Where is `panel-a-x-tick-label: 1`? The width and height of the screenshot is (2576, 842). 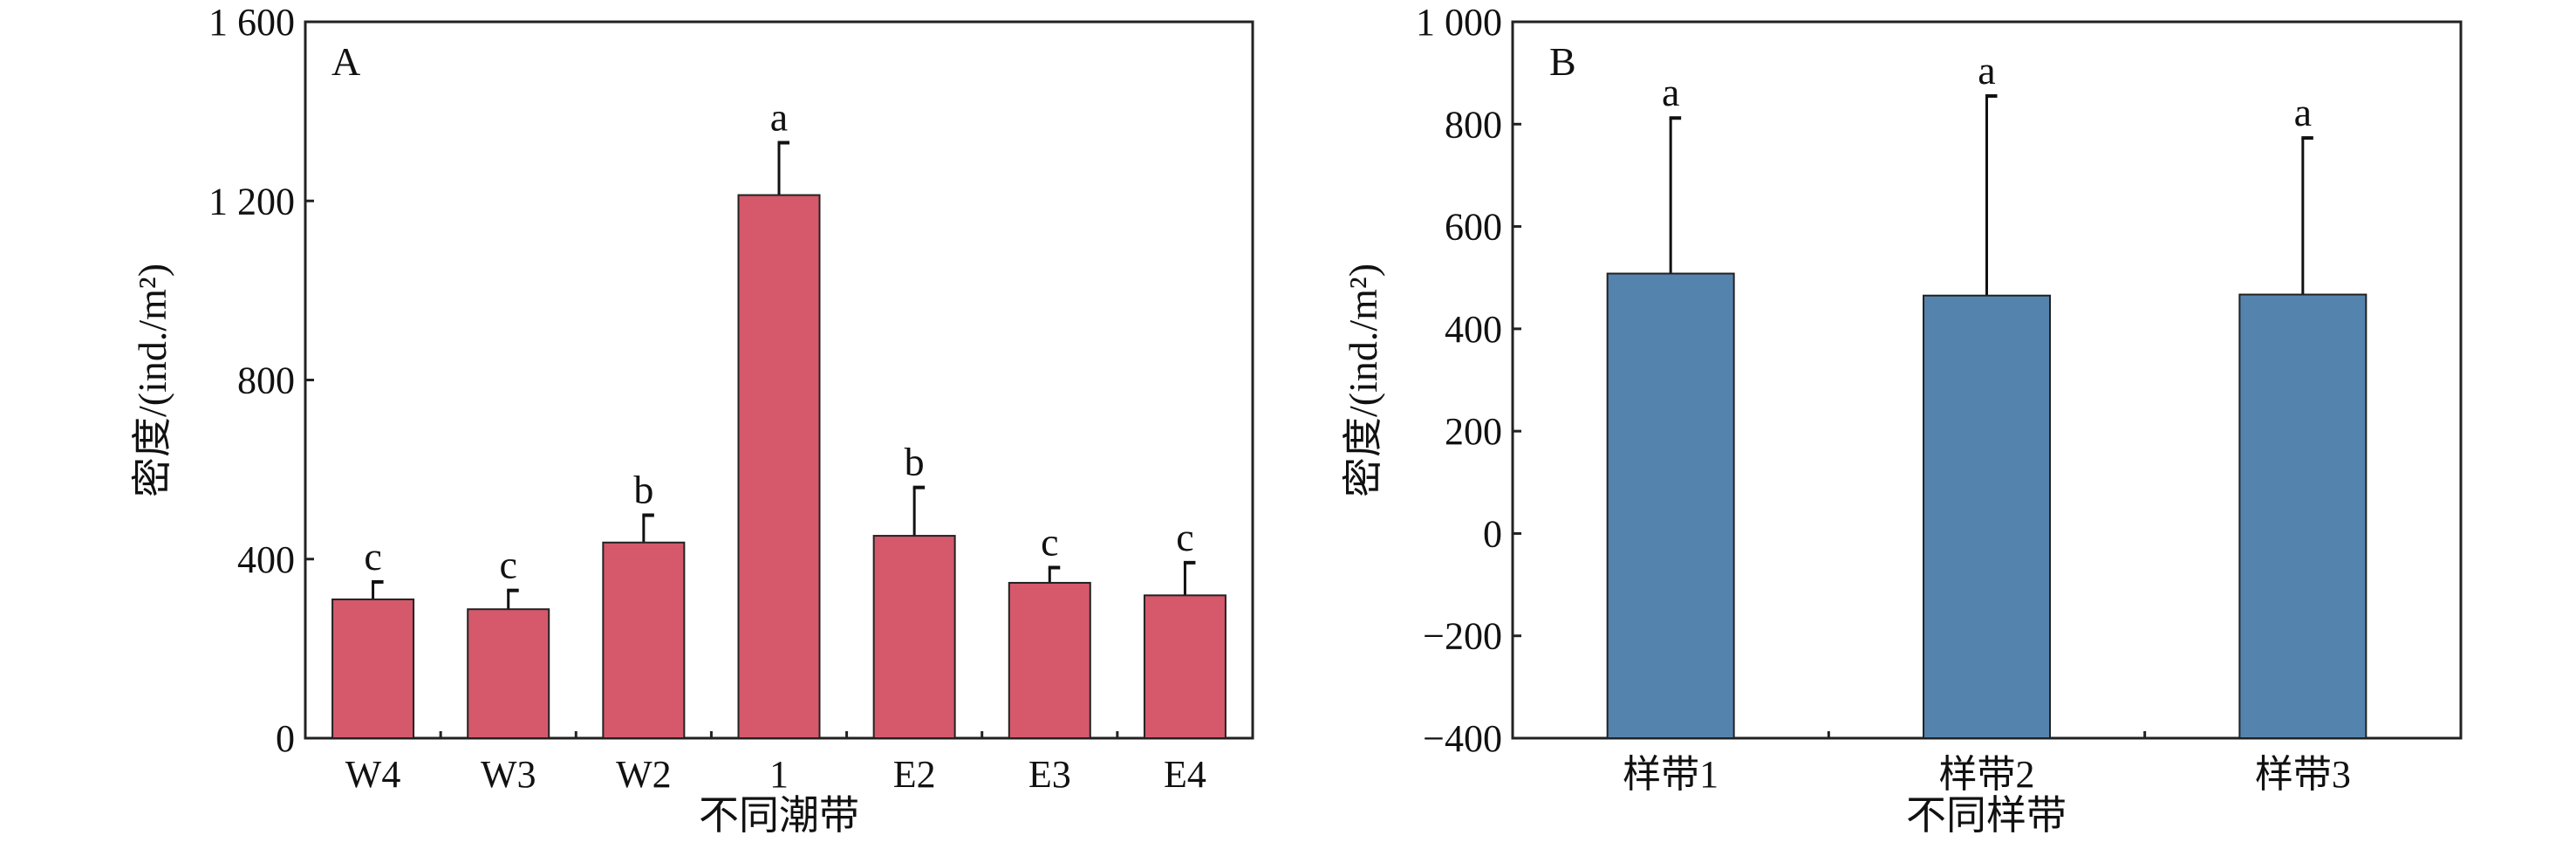
panel-a-x-tick-label: 1 is located at coordinates (779, 774).